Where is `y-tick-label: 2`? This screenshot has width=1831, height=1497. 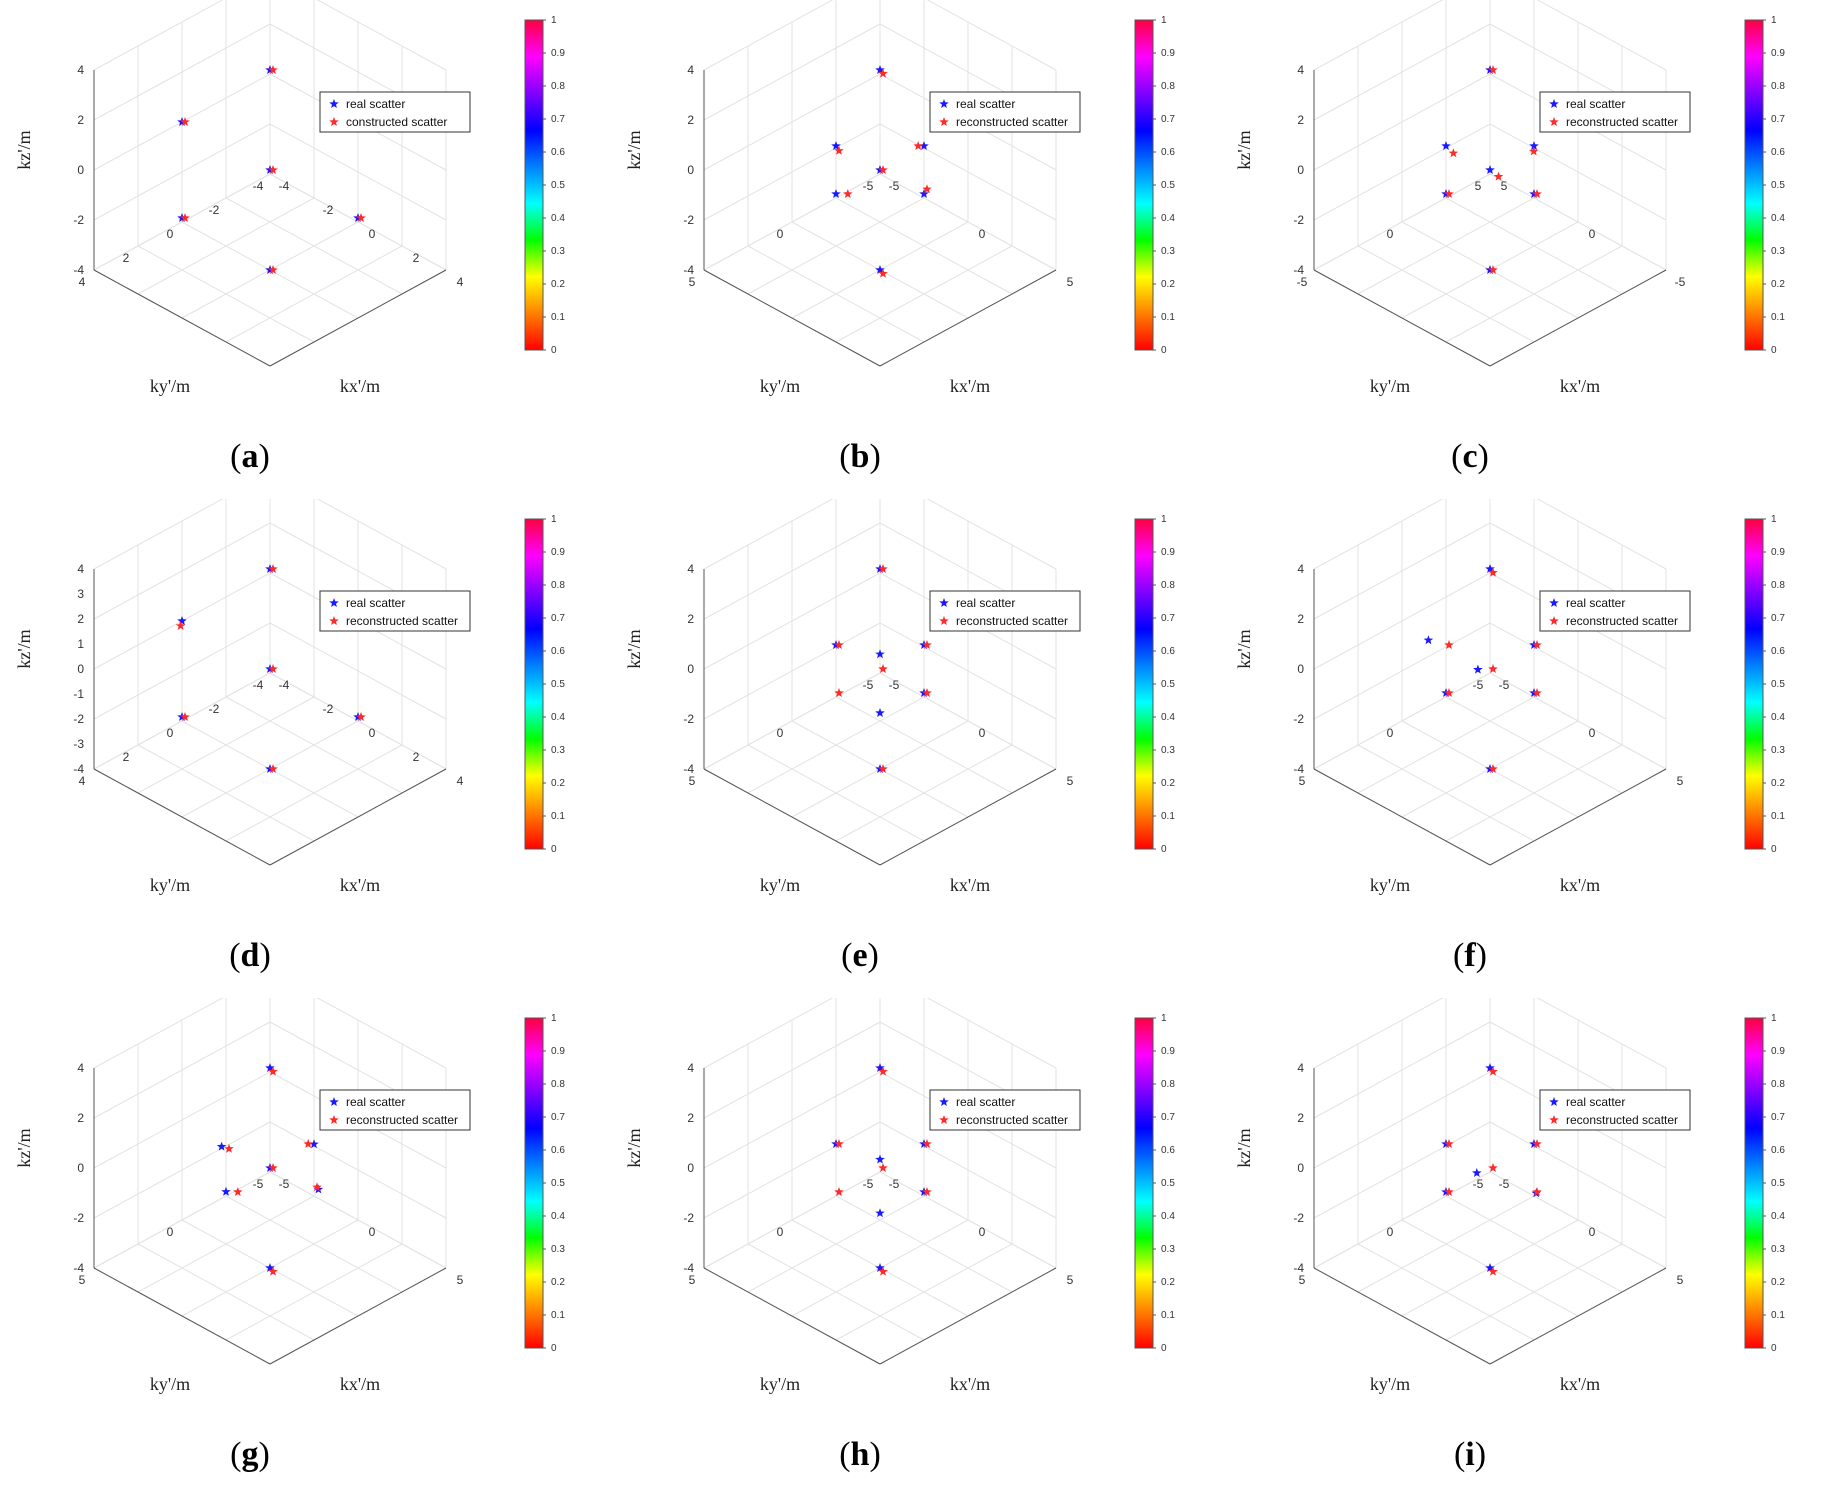
y-tick-label: 2 is located at coordinates (126, 757).